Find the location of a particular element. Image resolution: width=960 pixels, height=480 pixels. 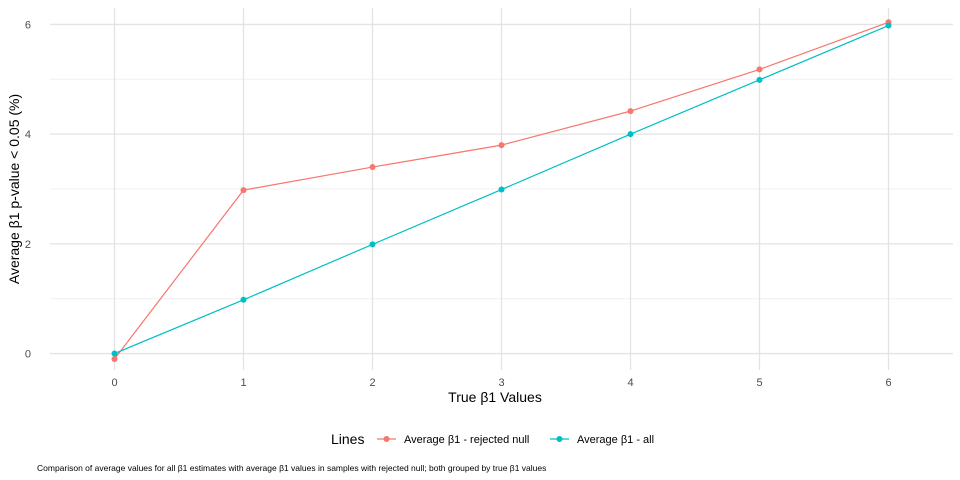

legend-label-all: Average β1 - all is located at coordinates (615, 440).